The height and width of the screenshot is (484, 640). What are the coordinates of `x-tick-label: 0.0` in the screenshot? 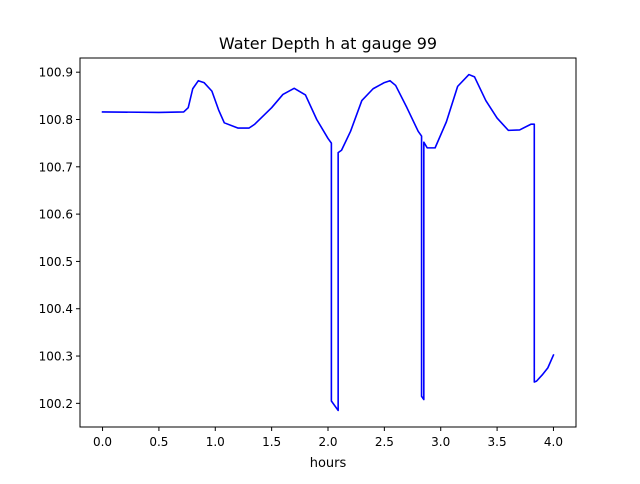 It's located at (102, 442).